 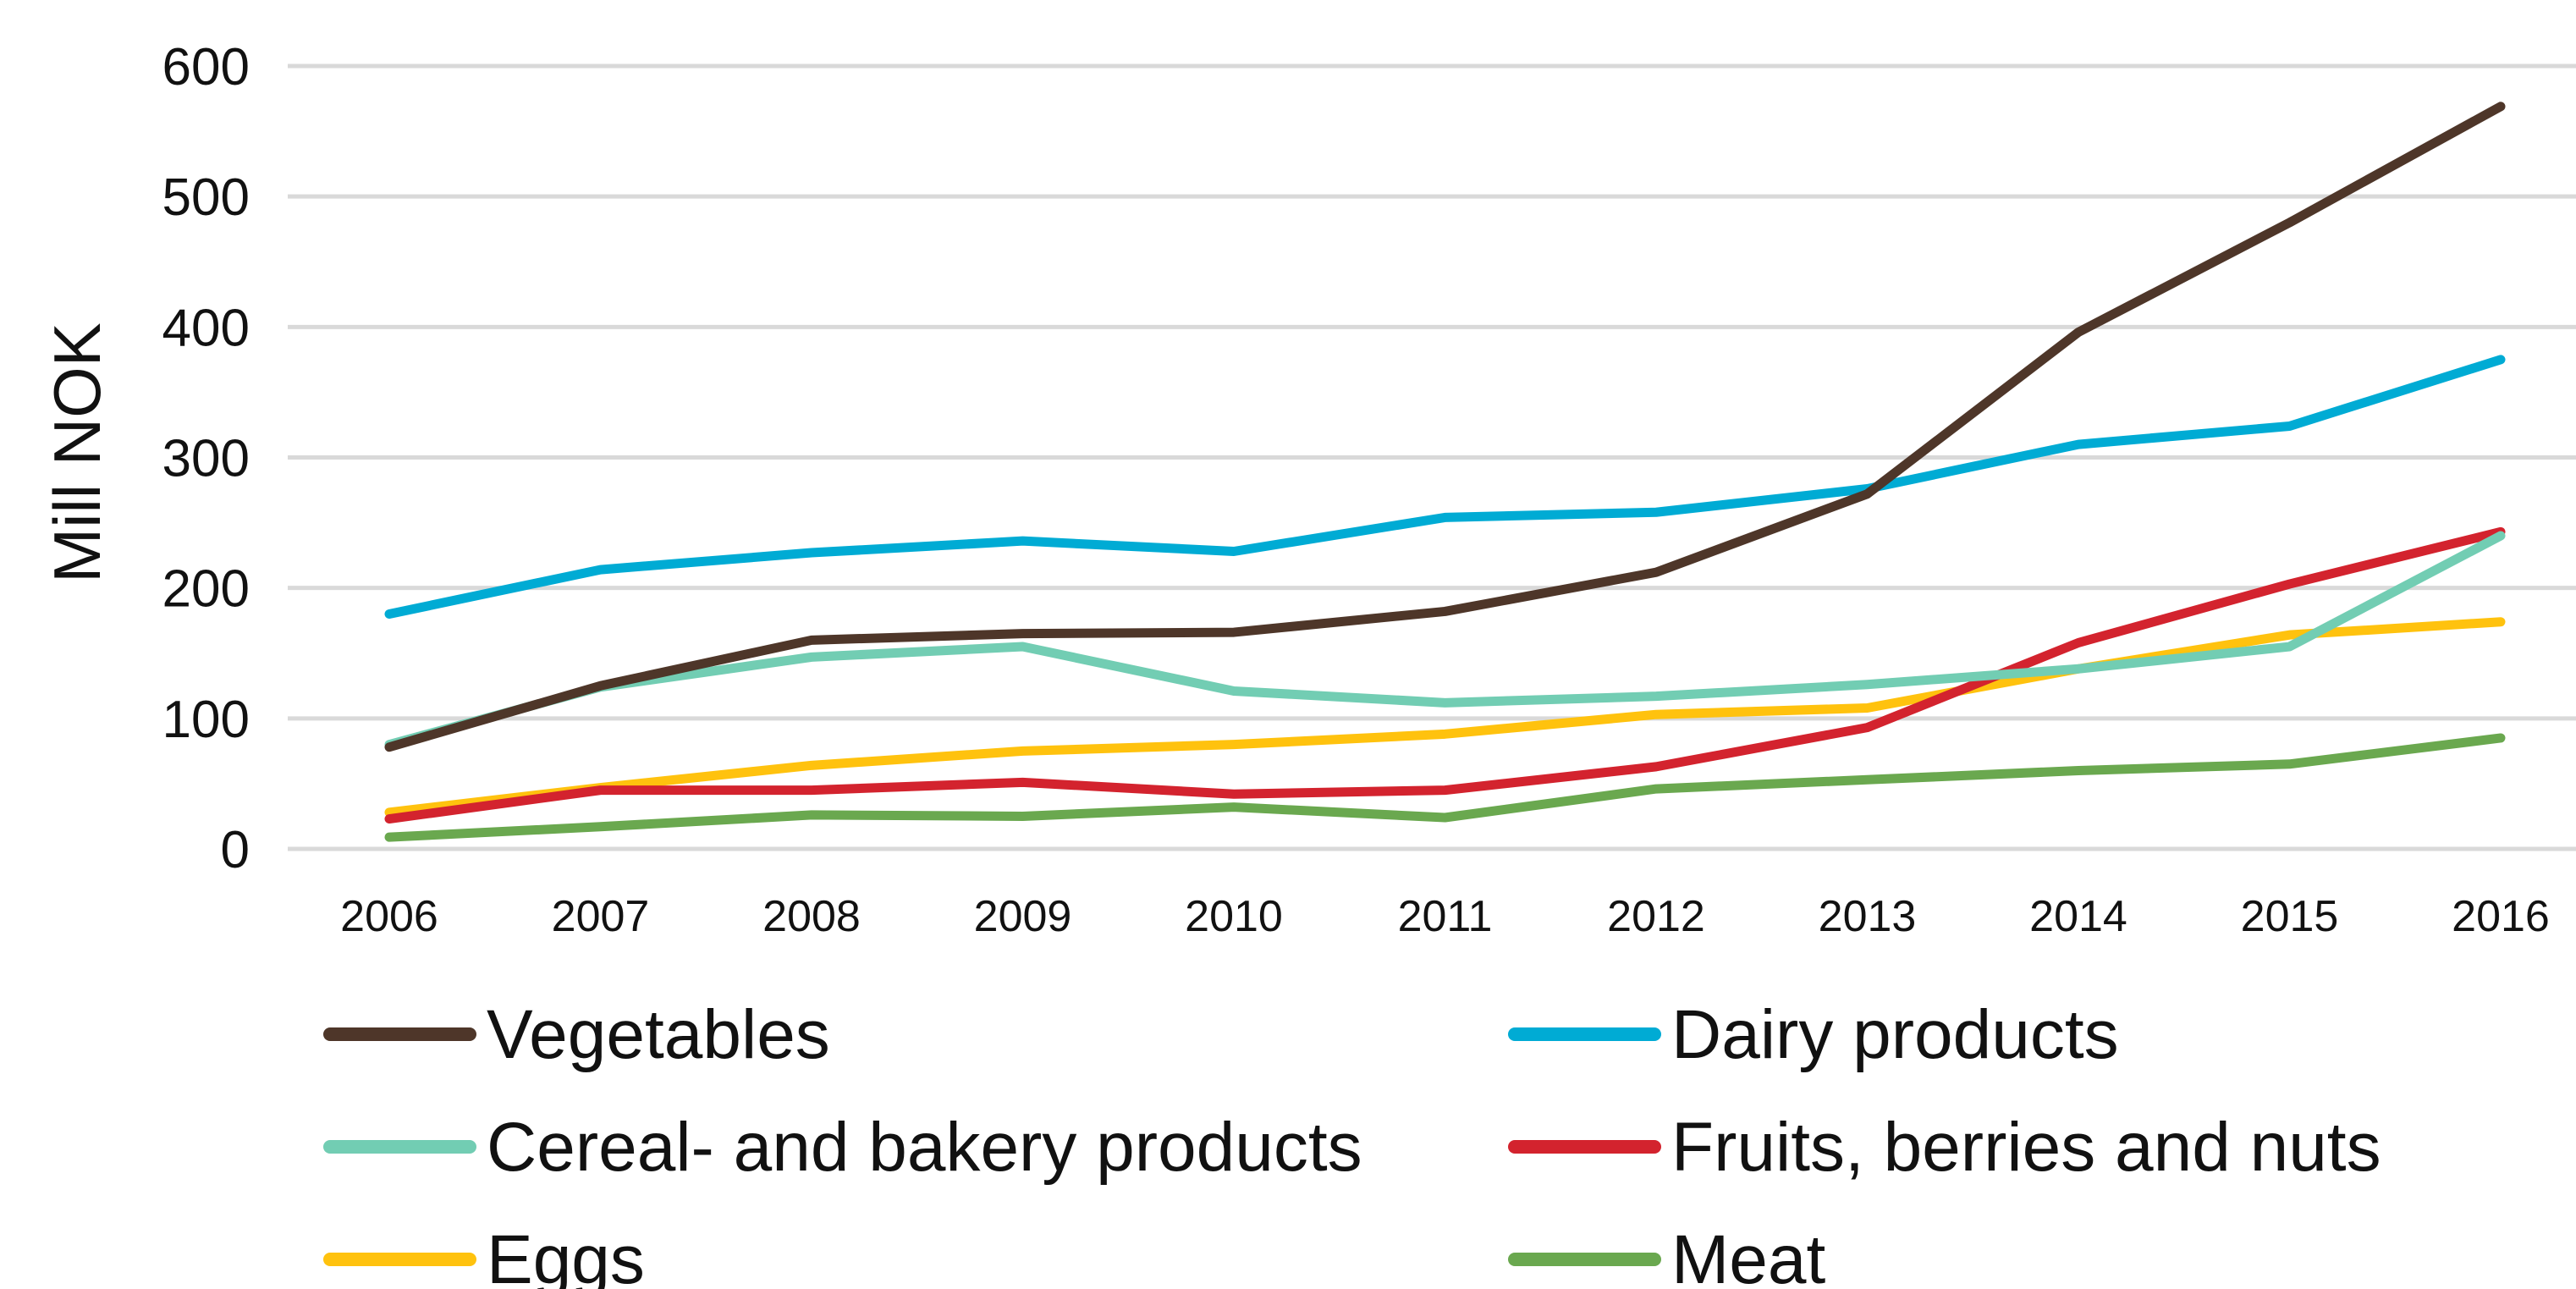 What do you see at coordinates (2078, 917) in the screenshot?
I see `x-tick-label: 2014` at bounding box center [2078, 917].